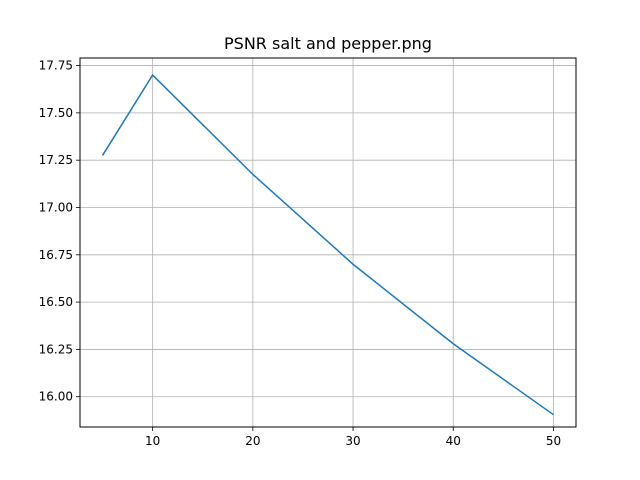  What do you see at coordinates (56, 349) in the screenshot?
I see `y-tick-label: 16.25` at bounding box center [56, 349].